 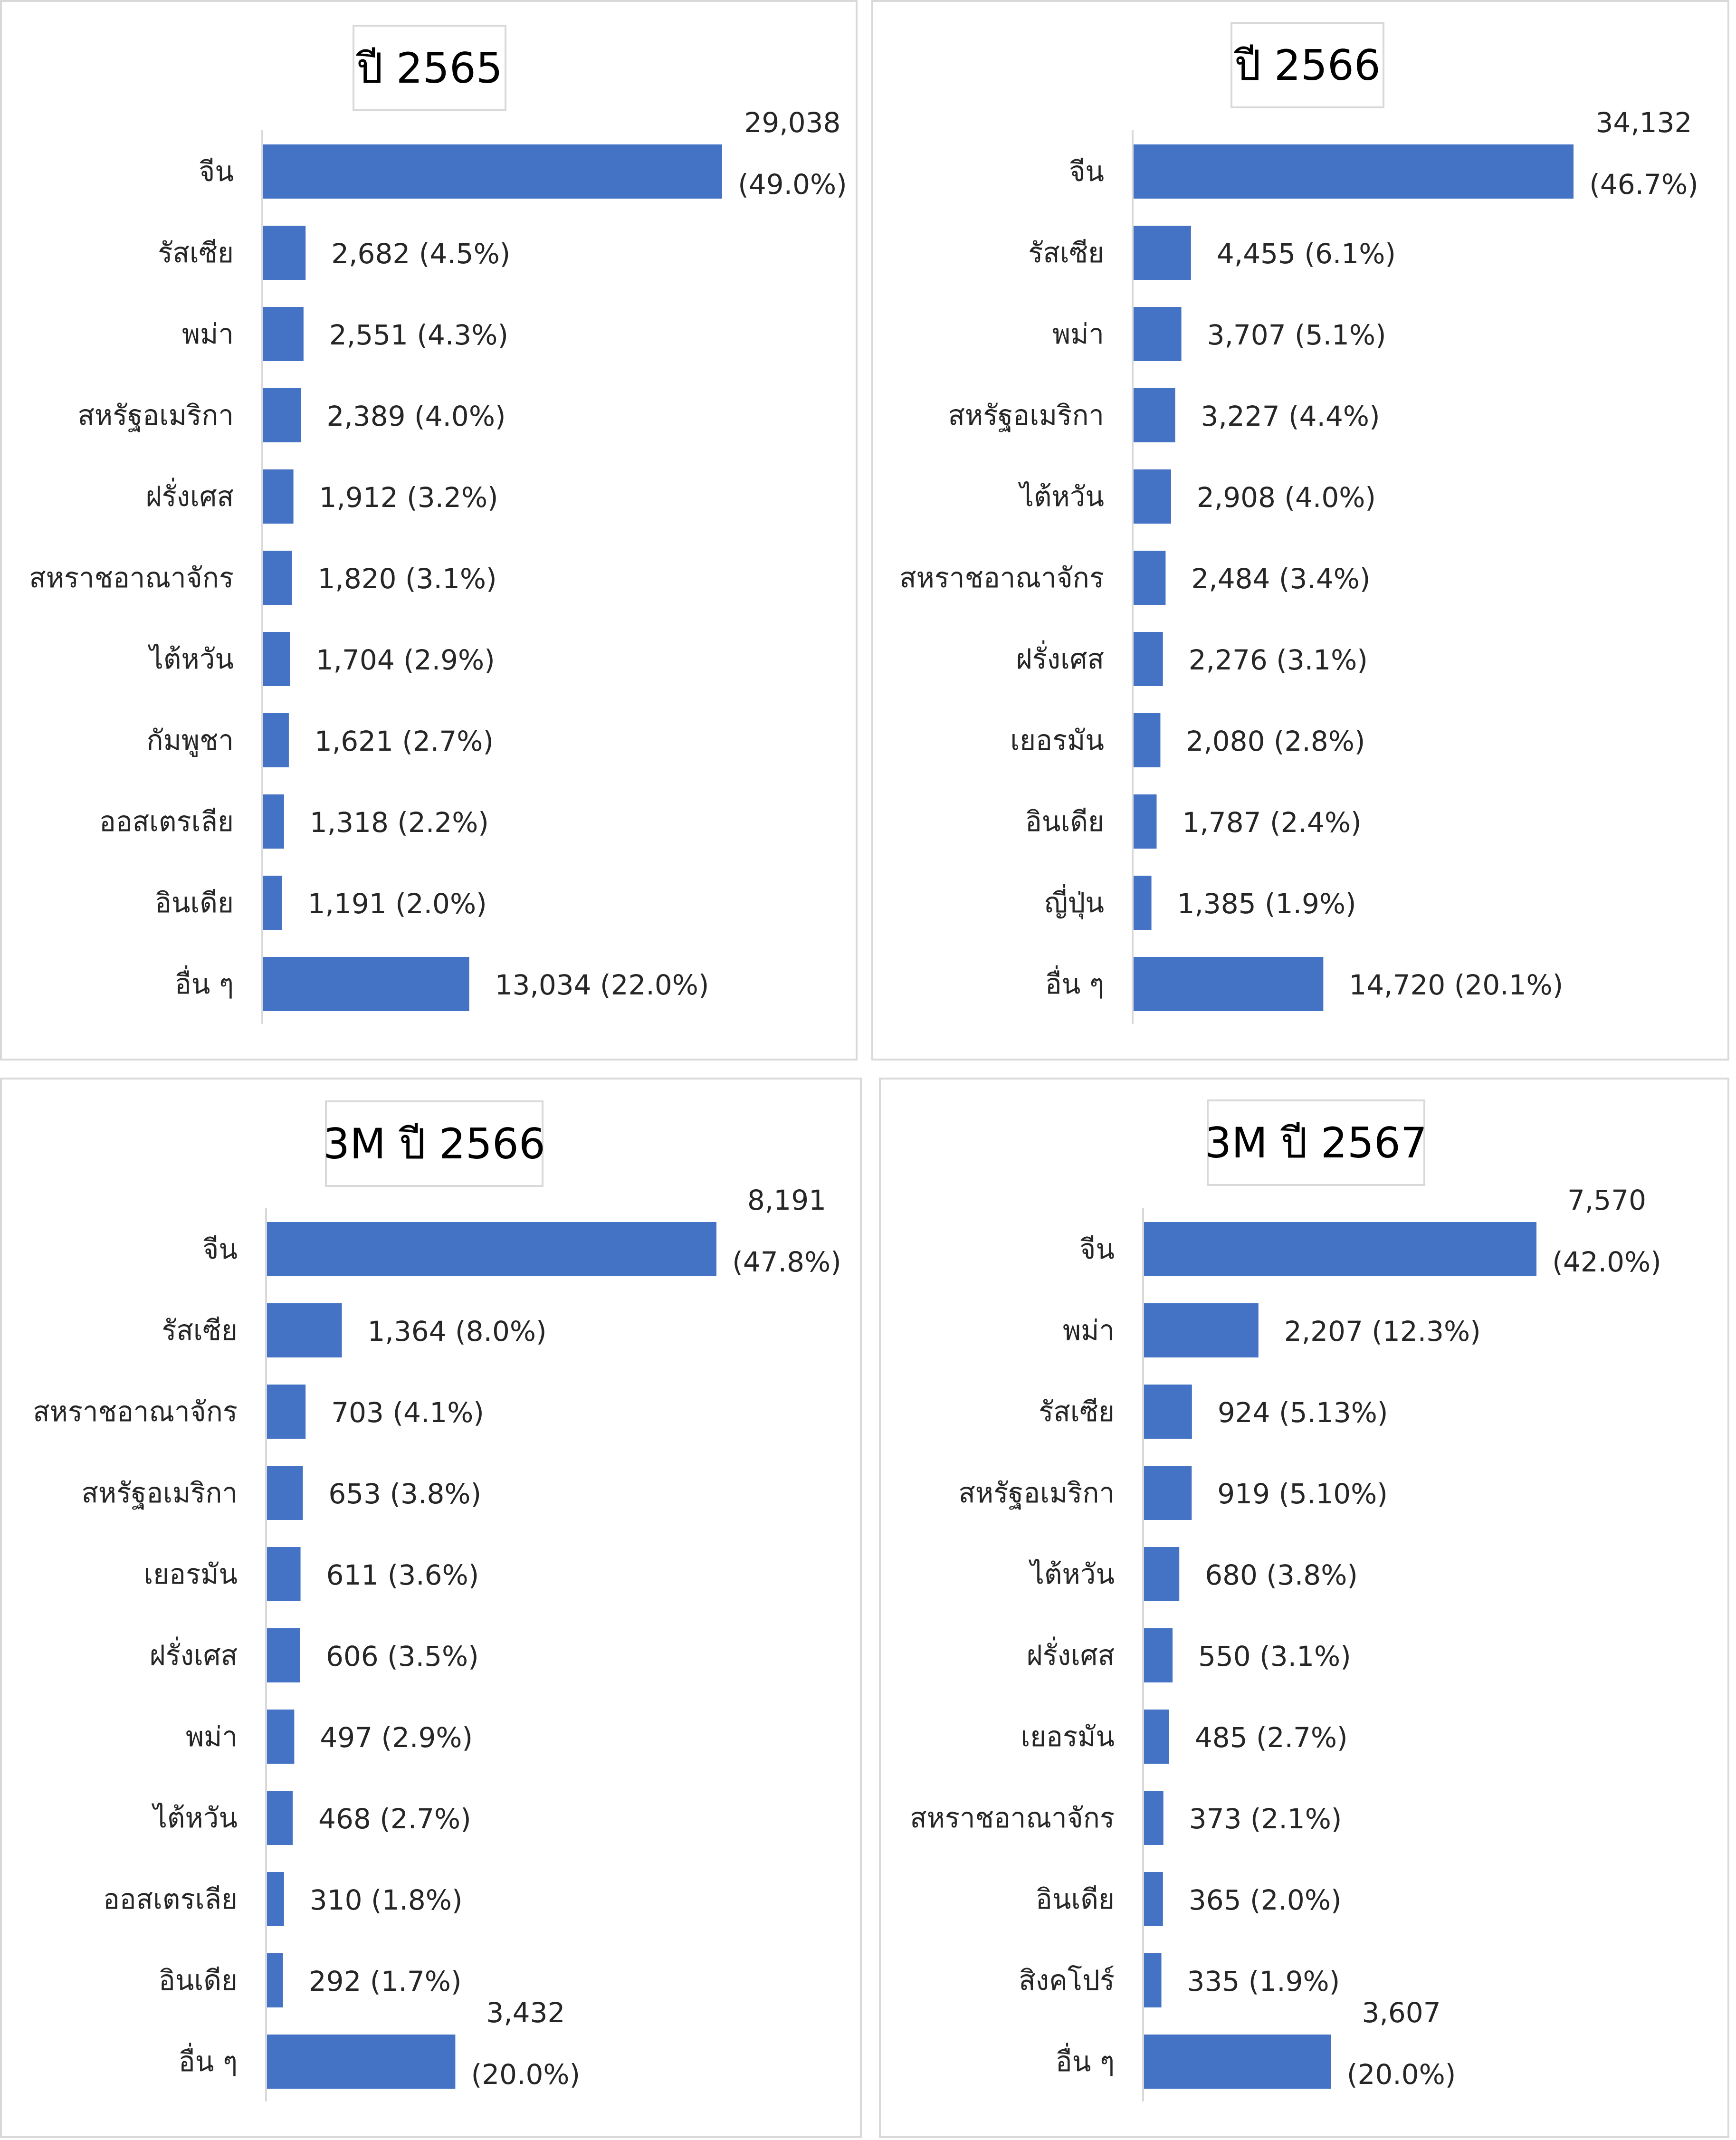 What do you see at coordinates (1607, 1200) in the screenshot?
I see `data-label: 7,570` at bounding box center [1607, 1200].